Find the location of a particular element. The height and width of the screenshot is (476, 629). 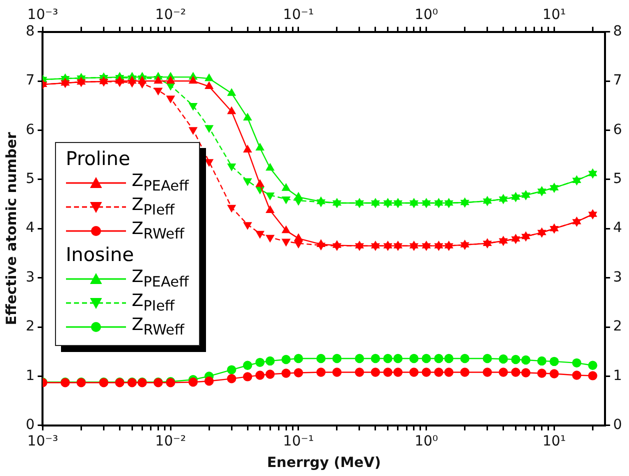

y-tick-label: 3 is located at coordinates (30, 277).